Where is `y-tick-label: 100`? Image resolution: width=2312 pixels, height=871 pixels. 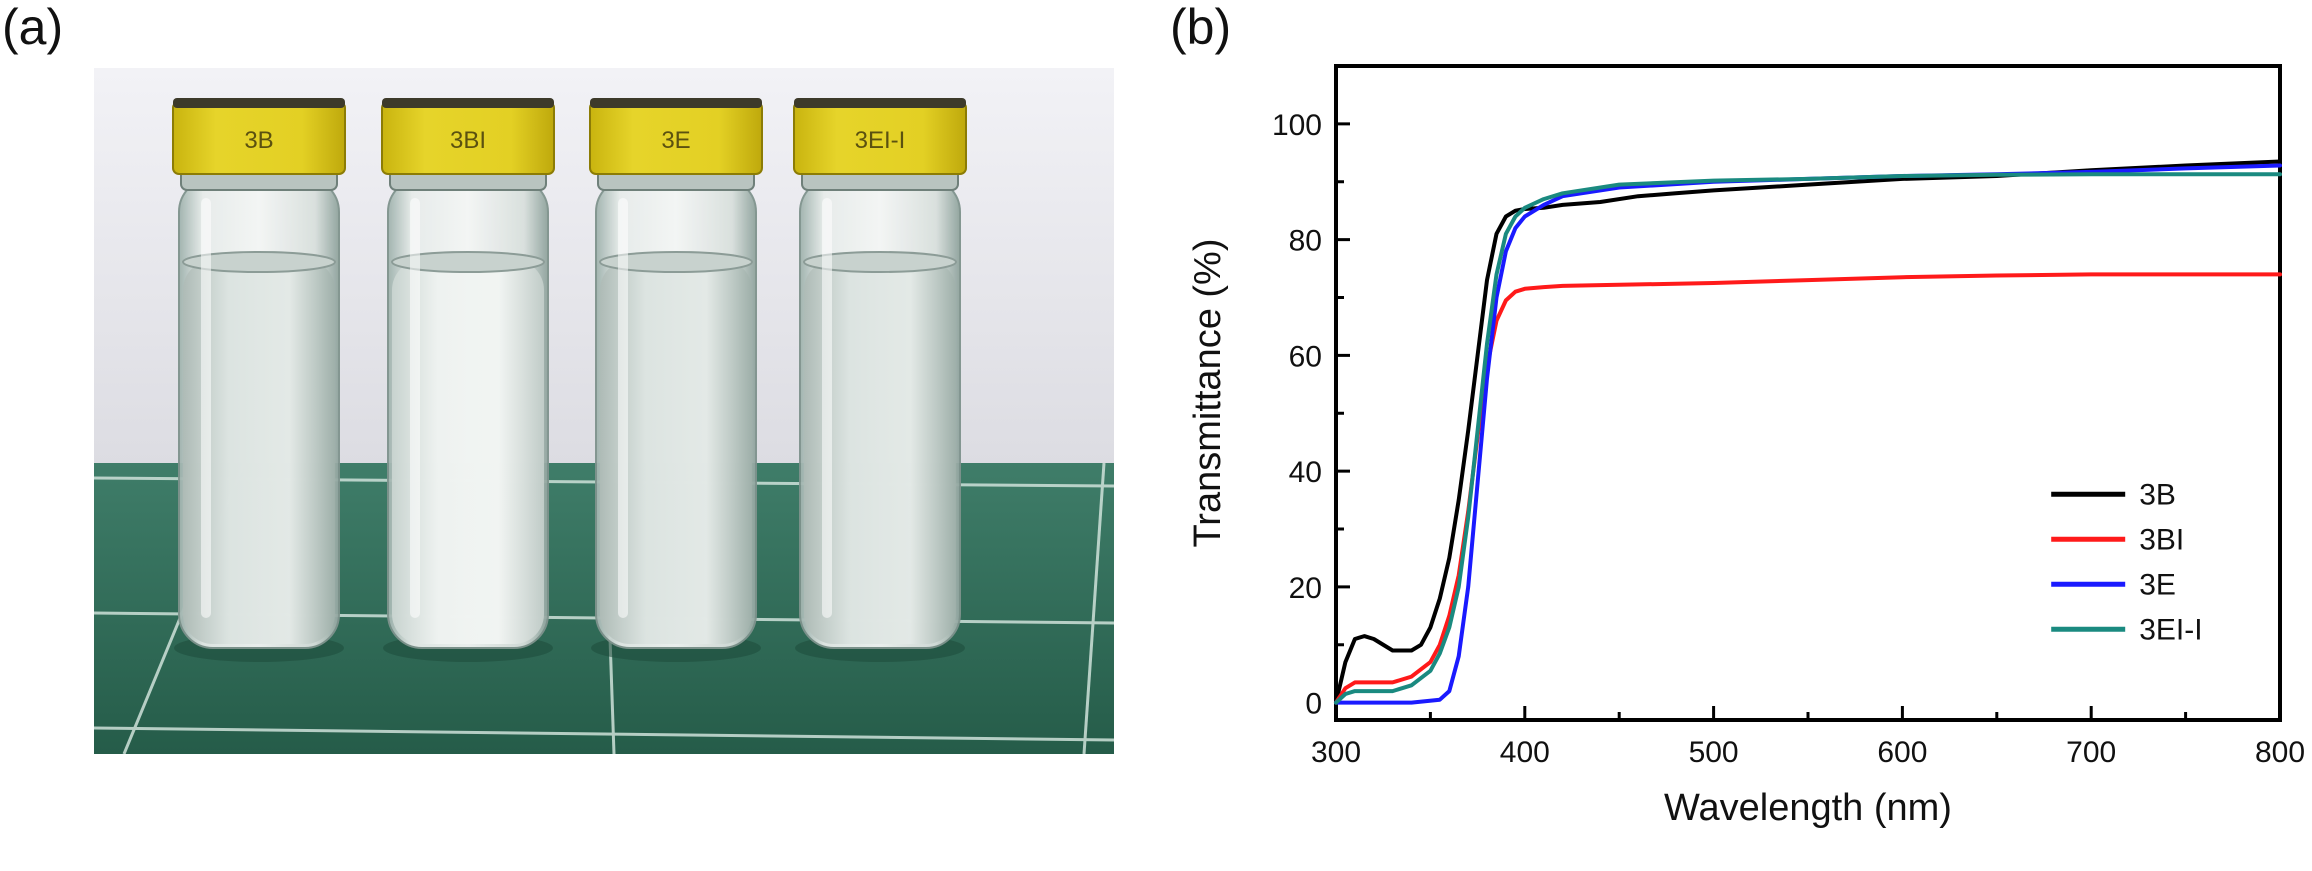 y-tick-label: 100 is located at coordinates (1297, 125).